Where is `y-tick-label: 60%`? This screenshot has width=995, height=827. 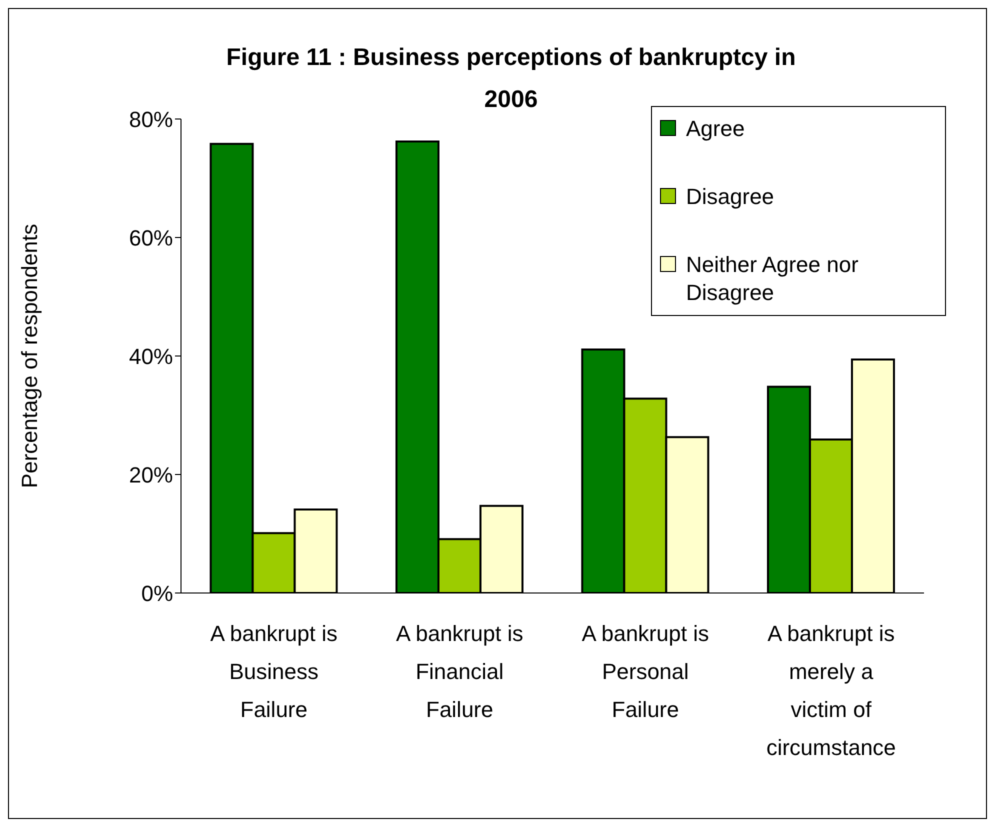
y-tick-label: 60% is located at coordinates (150, 237).